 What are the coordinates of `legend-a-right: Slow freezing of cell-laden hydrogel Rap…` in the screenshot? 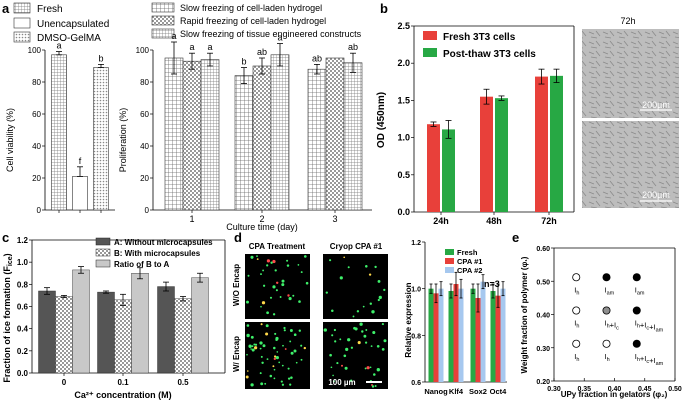 It's located at (256, 20).